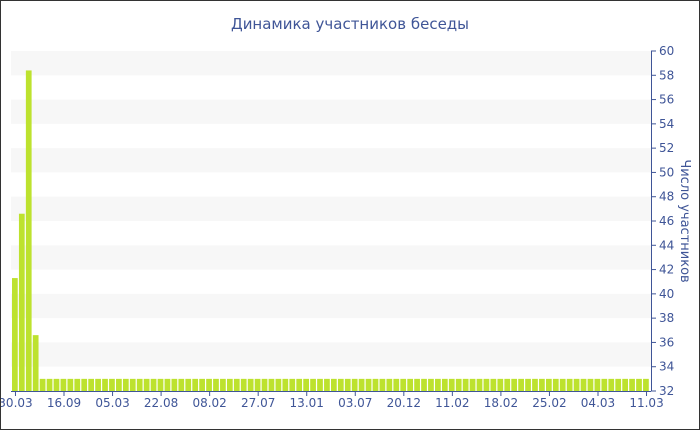  Describe the element at coordinates (666, 342) in the screenshot. I see `y-tick-label: 36` at that location.